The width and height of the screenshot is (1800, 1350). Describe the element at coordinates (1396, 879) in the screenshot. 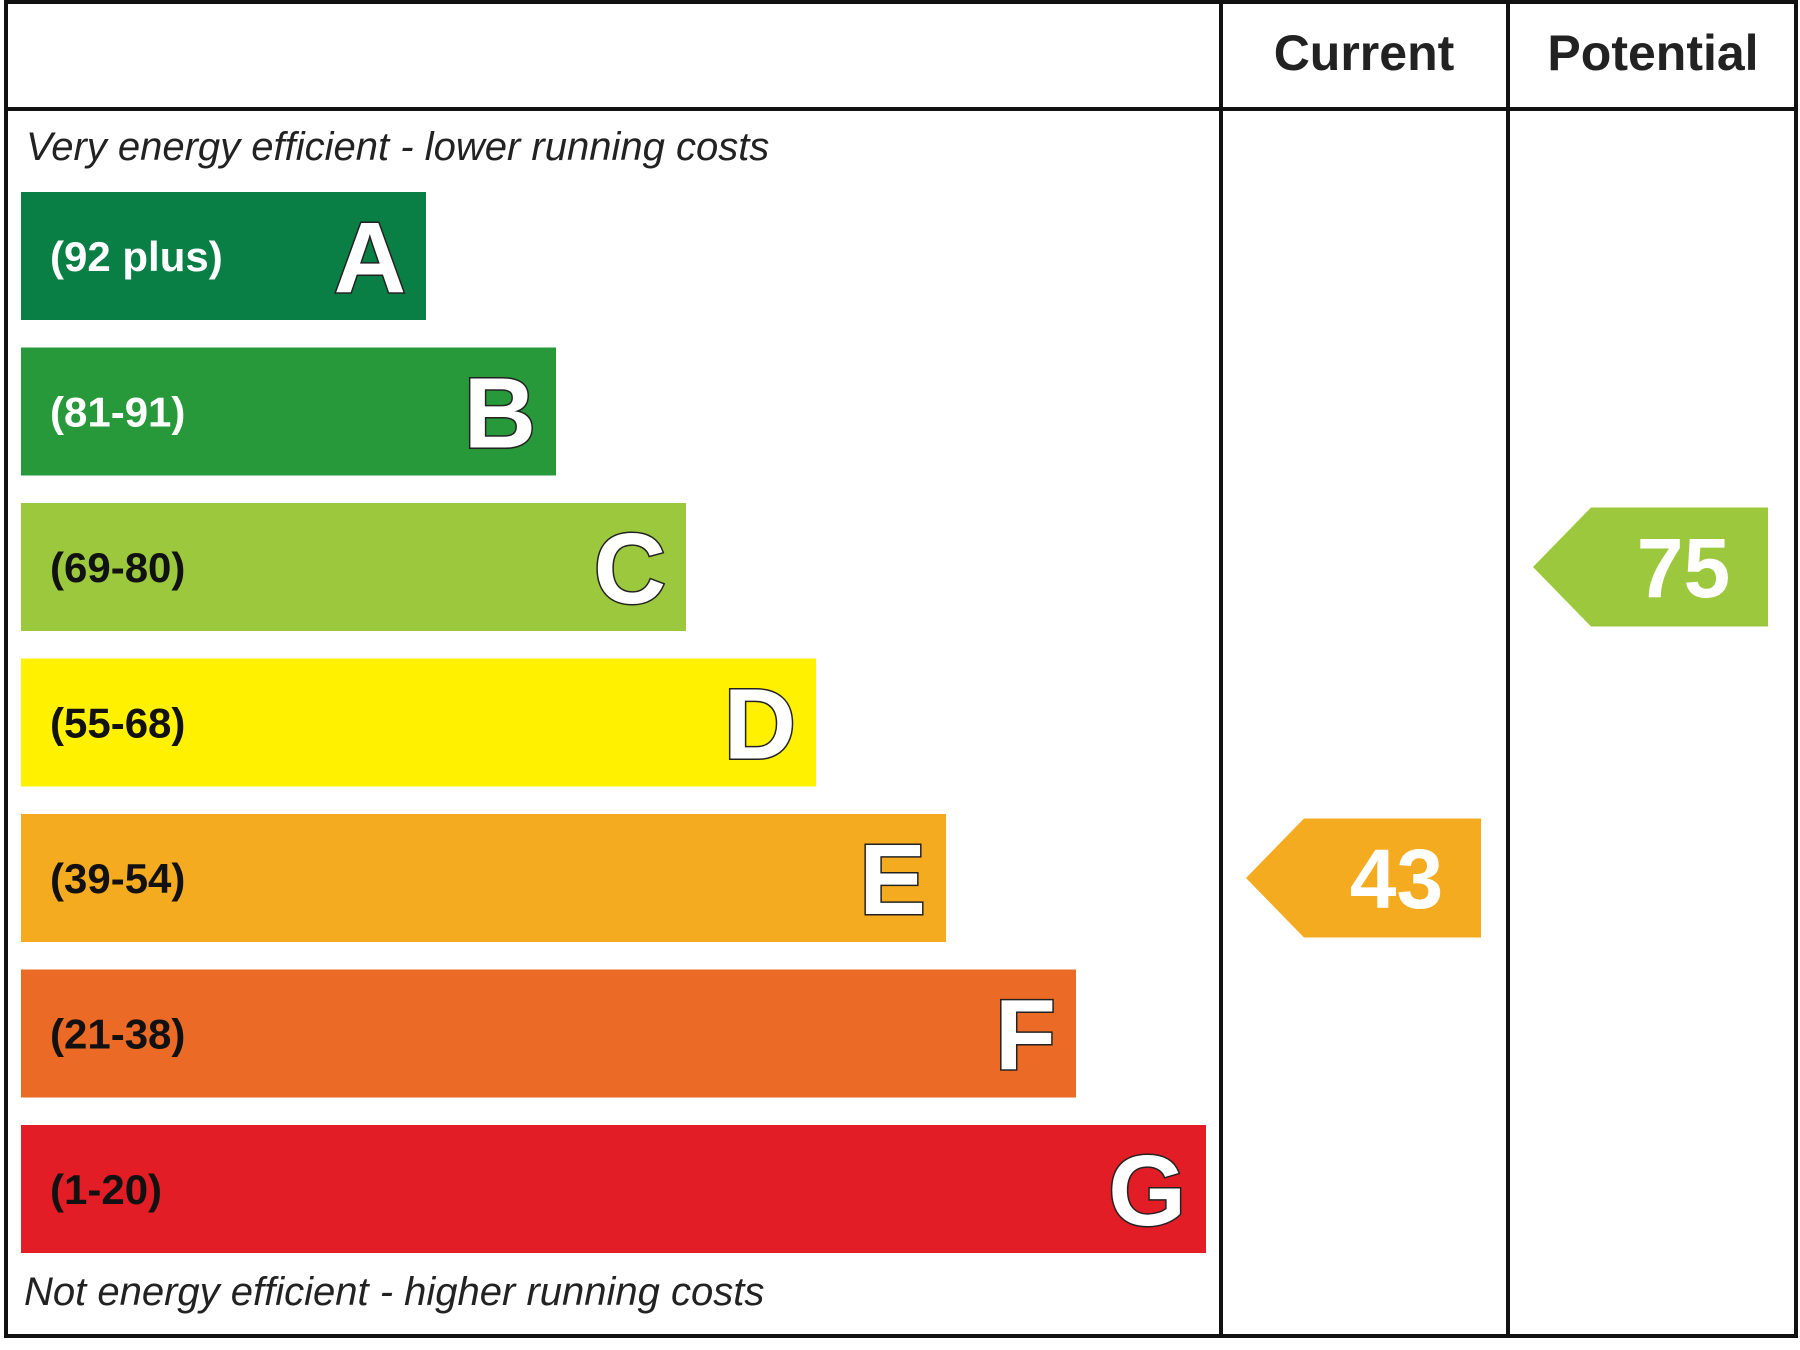

I see `current-value: 43` at that location.